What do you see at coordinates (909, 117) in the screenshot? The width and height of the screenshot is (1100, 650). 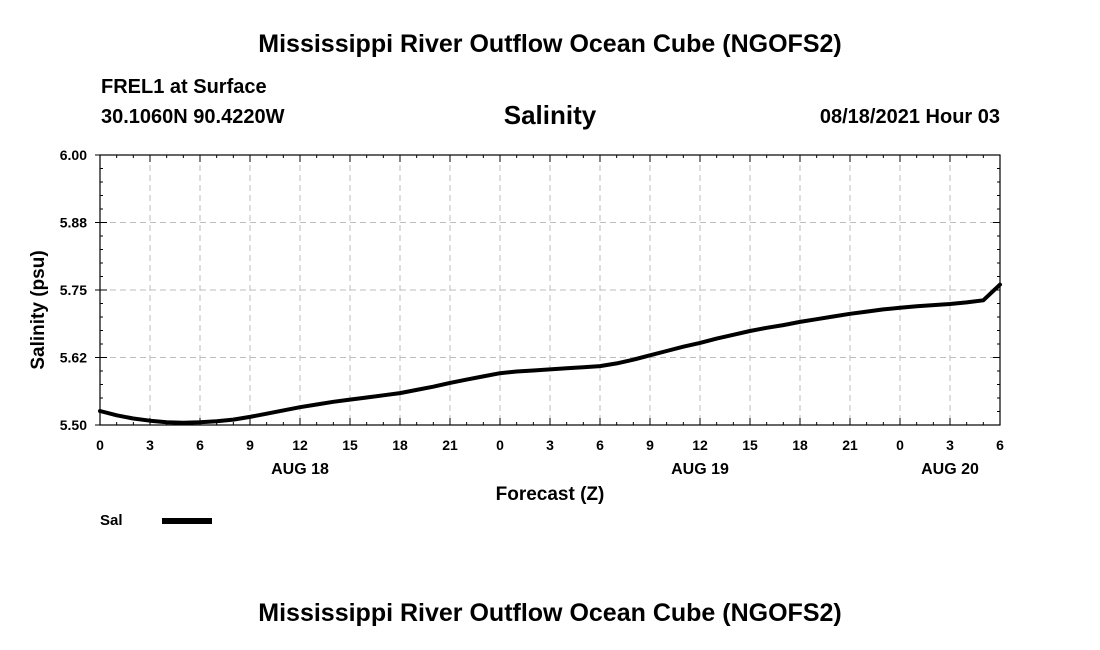 I see `forecast-datetime: 08/18/2021 Hour 03` at bounding box center [909, 117].